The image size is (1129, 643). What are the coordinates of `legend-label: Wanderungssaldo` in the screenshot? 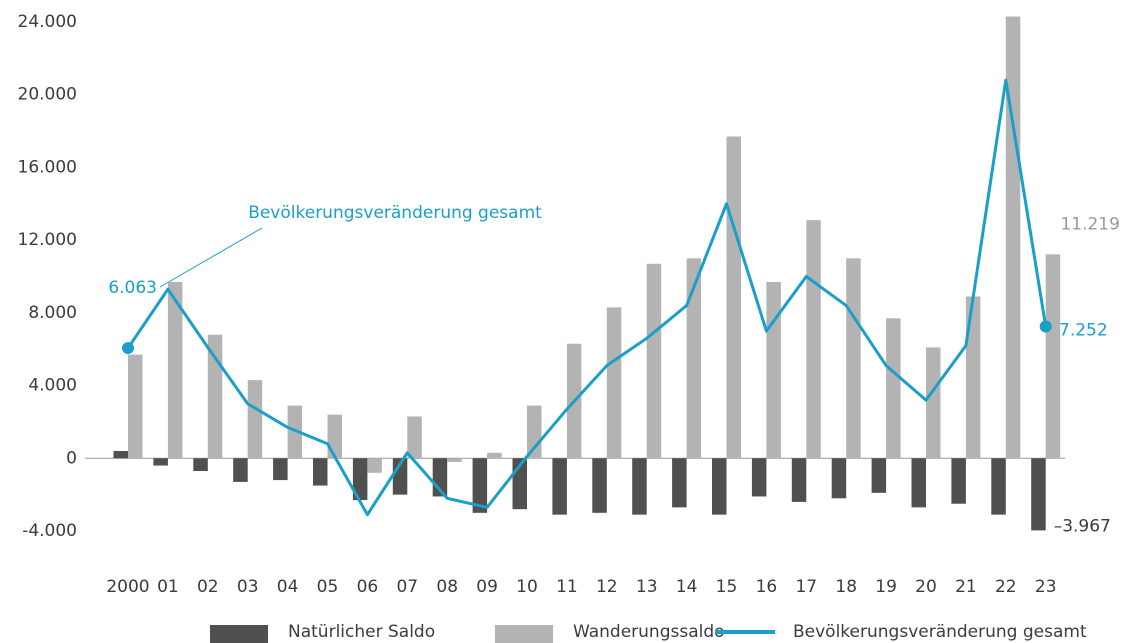 It's located at (649, 632).